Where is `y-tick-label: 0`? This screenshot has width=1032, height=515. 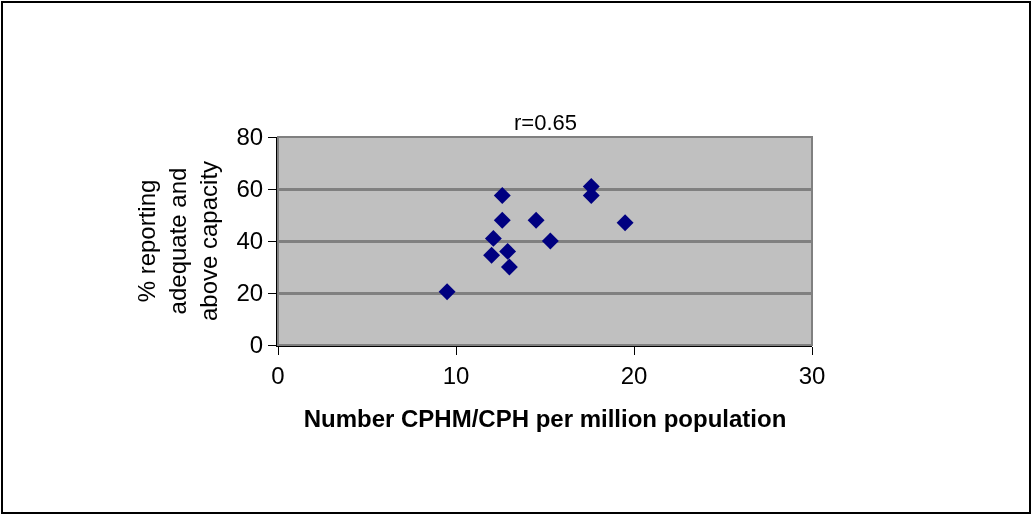 y-tick-label: 0 is located at coordinates (256, 345).